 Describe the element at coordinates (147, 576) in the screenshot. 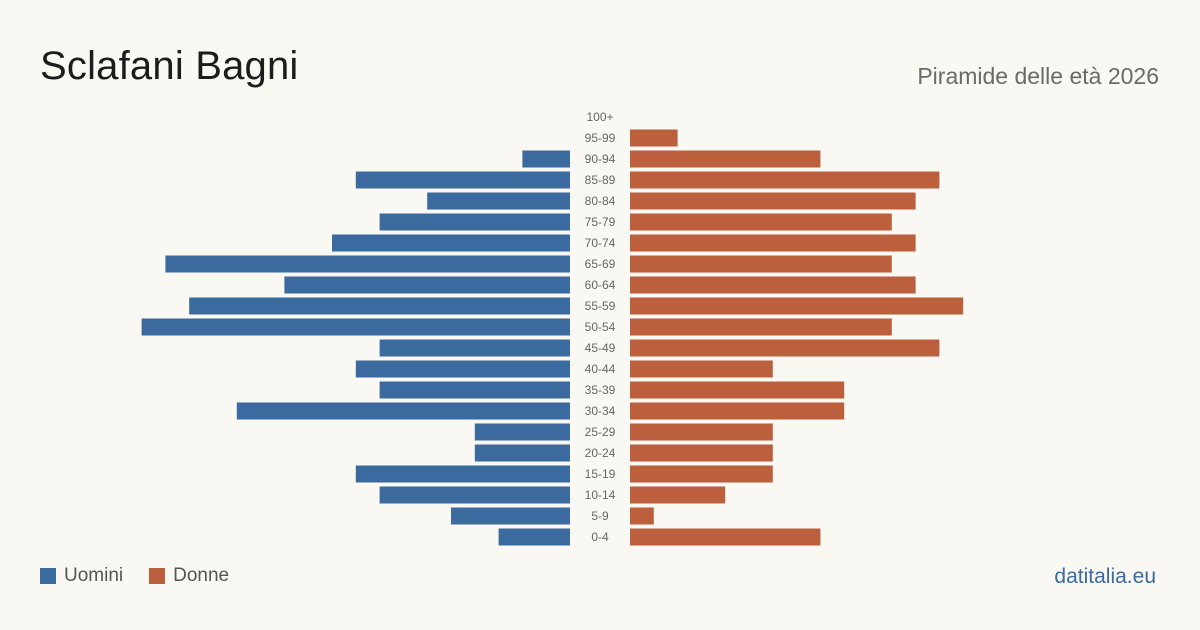

I see `legend: Uomini Donne` at that location.